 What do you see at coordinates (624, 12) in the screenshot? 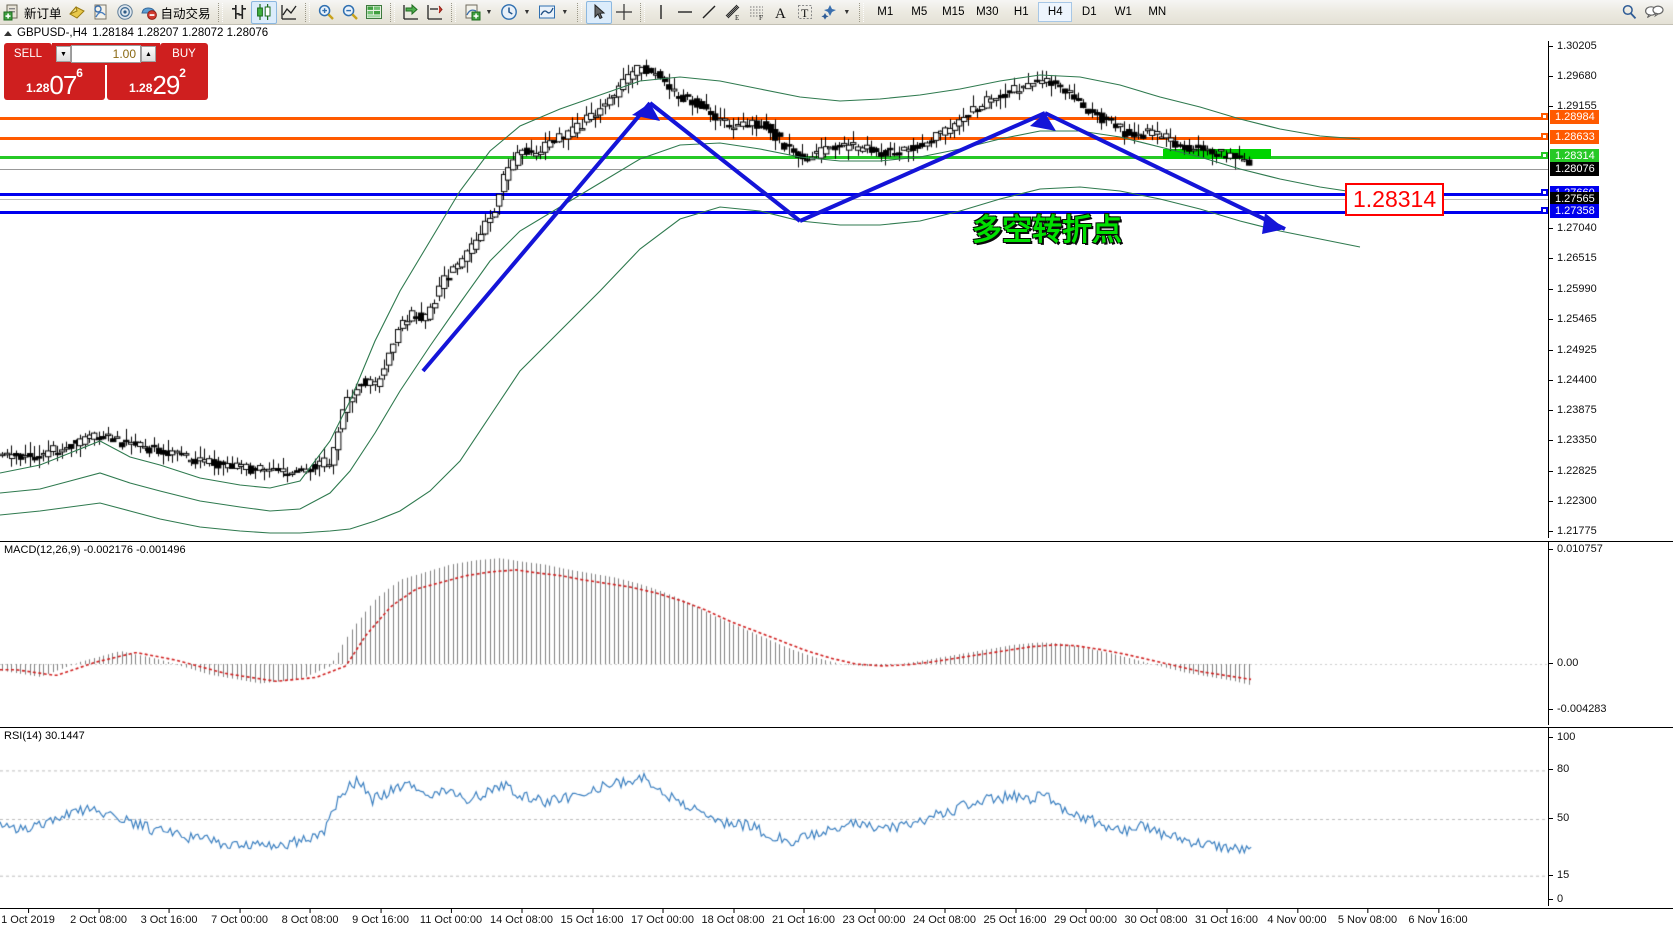
I see `crosshair-button` at bounding box center [624, 12].